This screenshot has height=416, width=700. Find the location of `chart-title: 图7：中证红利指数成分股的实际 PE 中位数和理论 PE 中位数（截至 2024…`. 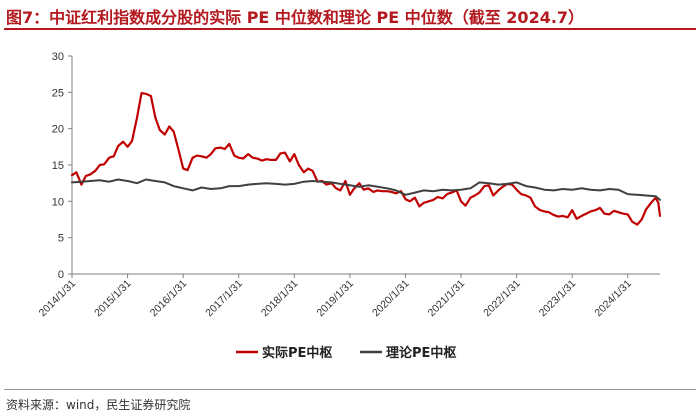

chart-title: 图7：中证红利指数成分股的实际 PE 中位数和理论 PE 中位数（截至 2024… is located at coordinates (295, 17).